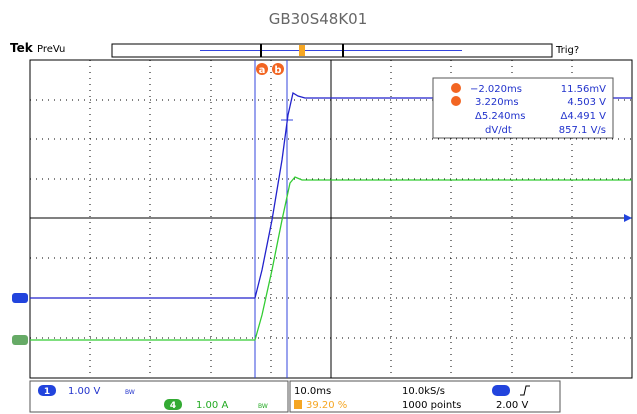 Image resolution: width=637 pixels, height=414 pixels. I want to click on record-length: 1000 points, so click(431, 405).